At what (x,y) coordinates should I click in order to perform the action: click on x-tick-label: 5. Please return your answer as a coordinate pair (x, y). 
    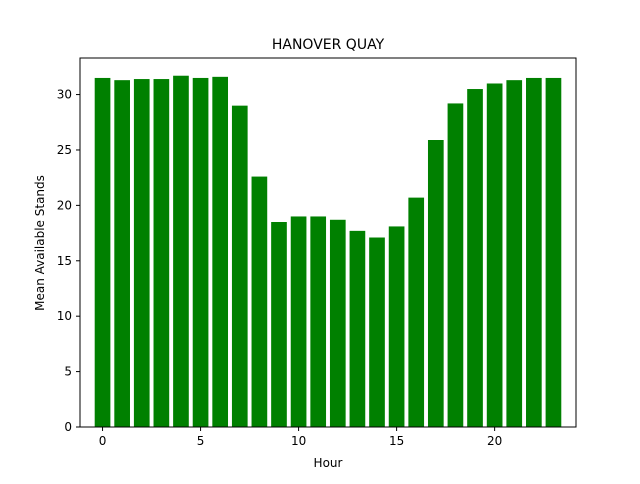
    Looking at the image, I should click on (201, 441).